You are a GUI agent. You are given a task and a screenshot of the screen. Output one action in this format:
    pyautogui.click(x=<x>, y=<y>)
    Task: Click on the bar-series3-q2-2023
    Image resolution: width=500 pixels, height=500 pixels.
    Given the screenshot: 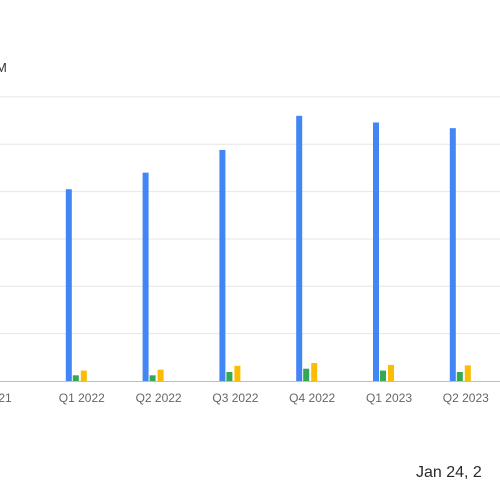 What is the action you would take?
    pyautogui.click(x=467, y=373)
    